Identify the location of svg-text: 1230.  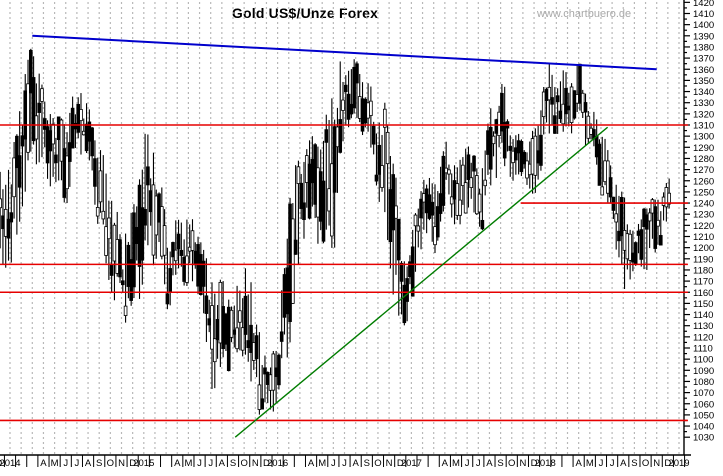
(703, 215).